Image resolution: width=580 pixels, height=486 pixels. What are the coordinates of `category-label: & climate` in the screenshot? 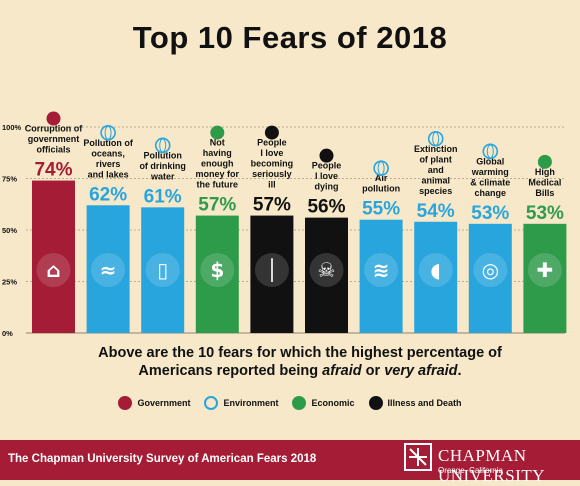 It's located at (490, 182).